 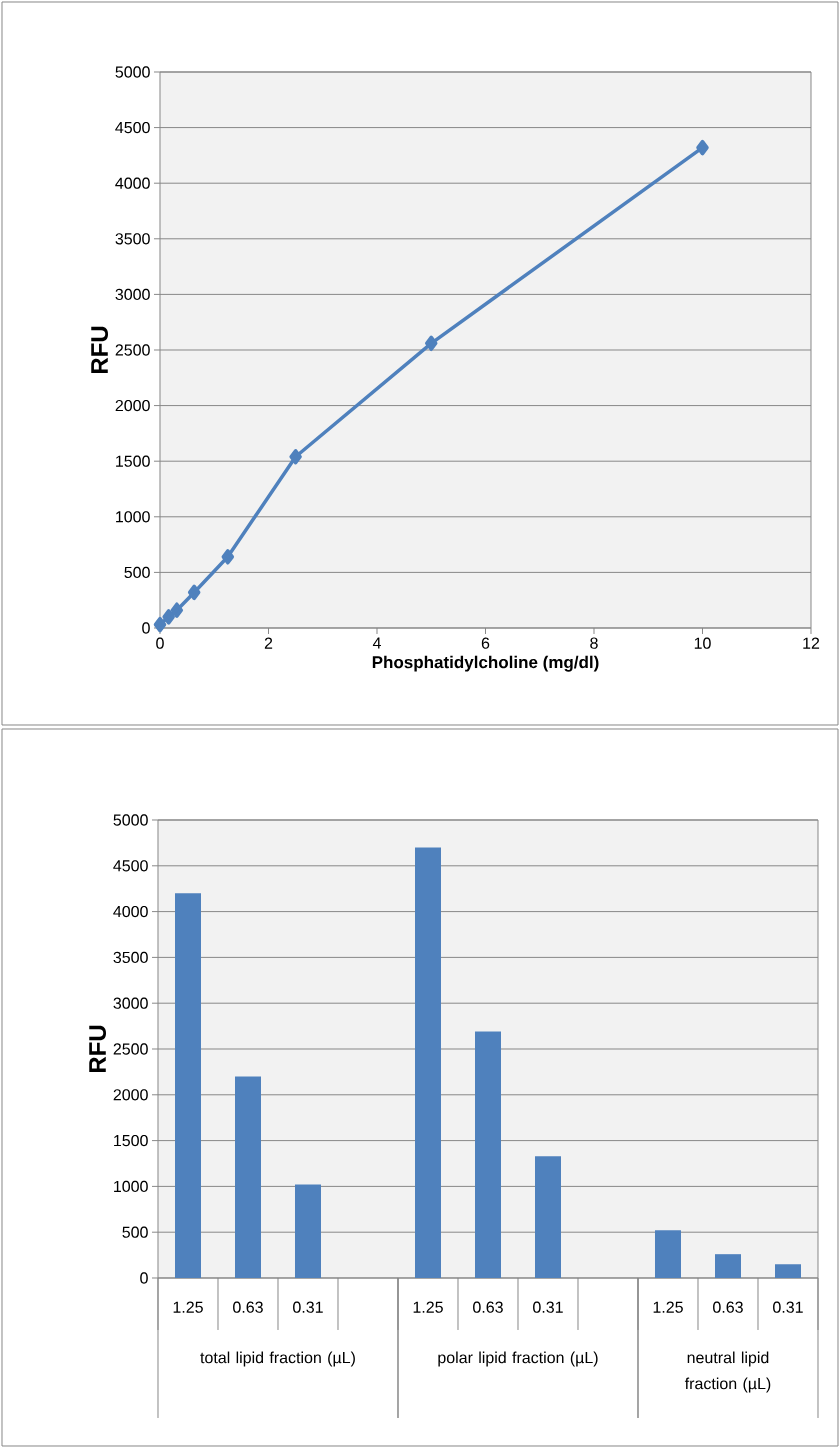 What do you see at coordinates (376, 643) in the screenshot?
I see `x-tick-label: 4` at bounding box center [376, 643].